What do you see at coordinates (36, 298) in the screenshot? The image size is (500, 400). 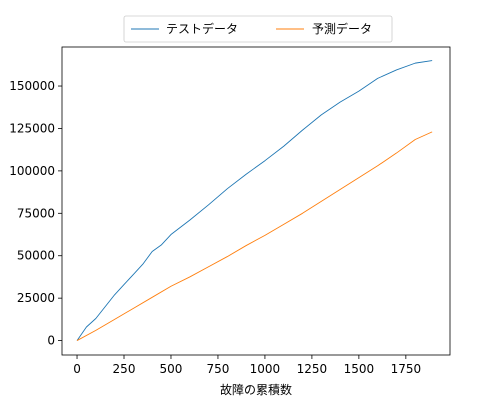 I see `y-tick-label: 25000` at bounding box center [36, 298].